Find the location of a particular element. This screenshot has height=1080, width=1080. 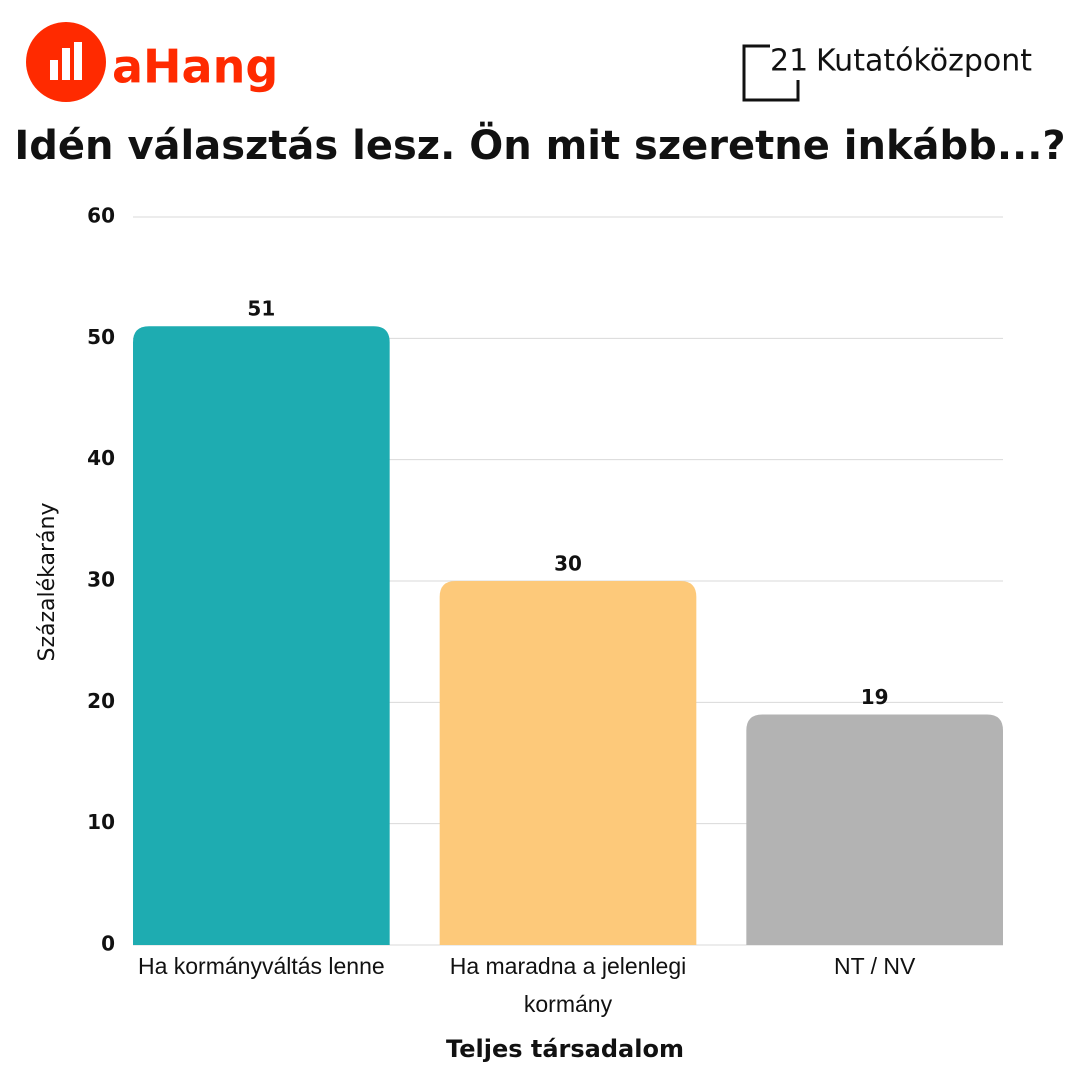

y-tick-label: 30 is located at coordinates (101, 580).